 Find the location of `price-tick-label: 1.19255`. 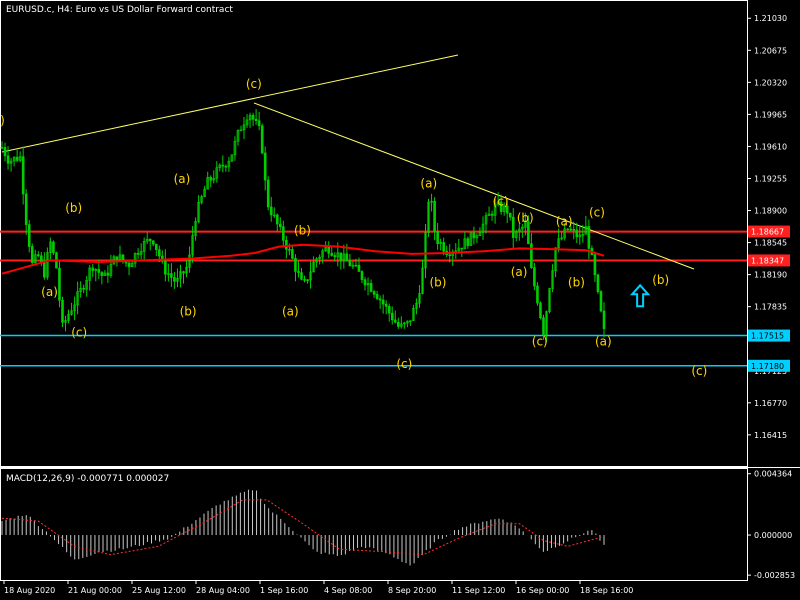

price-tick-label: 1.19255 is located at coordinates (770, 178).